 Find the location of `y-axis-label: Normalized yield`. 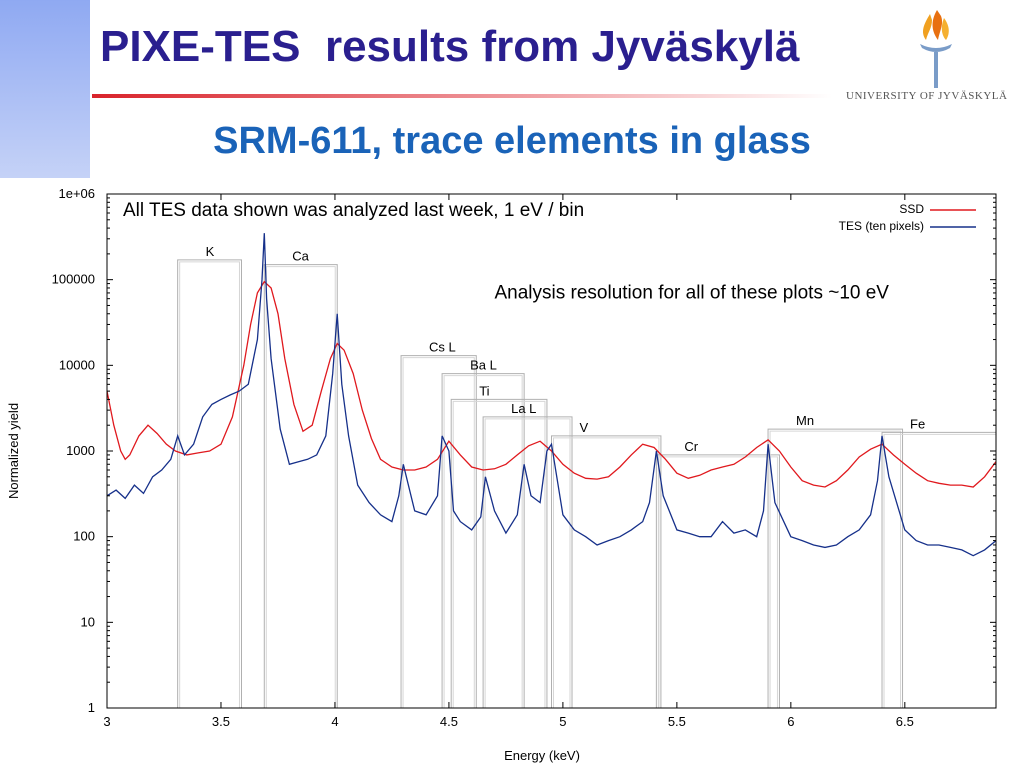

y-axis-label: Normalized yield is located at coordinates (13, 451).